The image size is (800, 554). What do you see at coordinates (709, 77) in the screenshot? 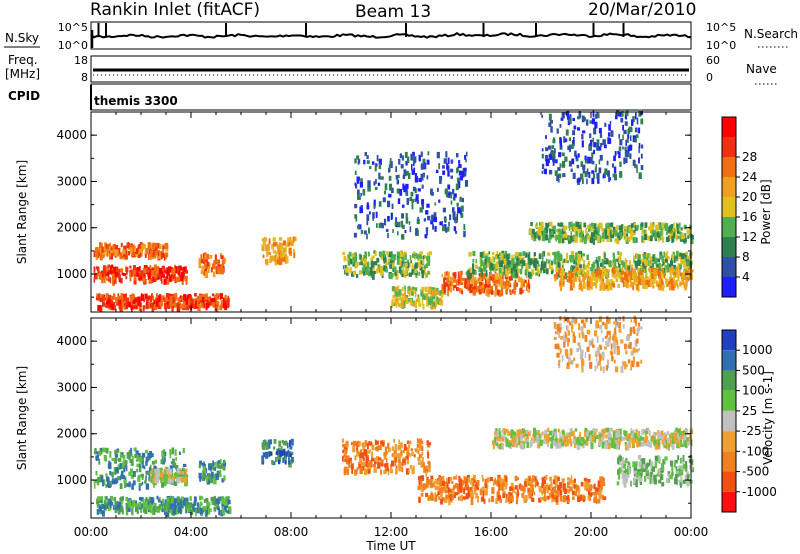
I see `freq-right-tick-bottom: 0` at bounding box center [709, 77].